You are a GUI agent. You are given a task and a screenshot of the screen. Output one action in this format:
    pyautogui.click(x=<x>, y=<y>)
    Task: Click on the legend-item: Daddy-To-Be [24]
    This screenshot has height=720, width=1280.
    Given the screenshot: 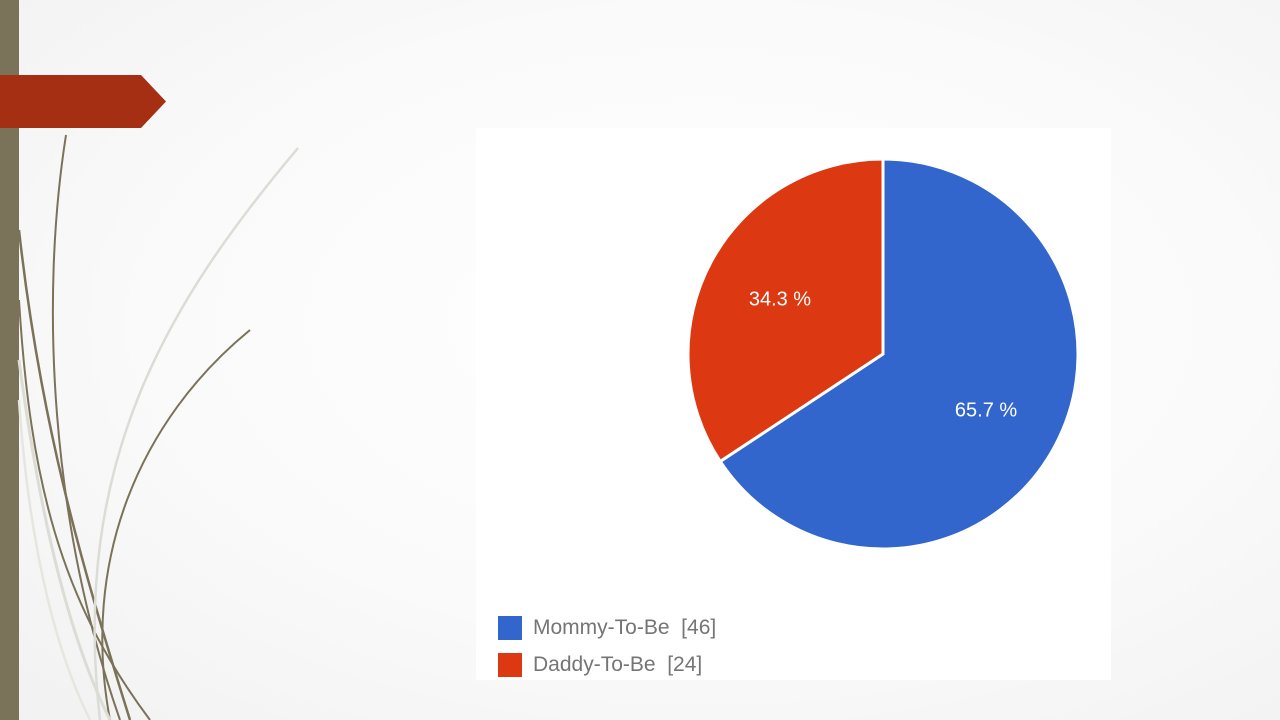 What is the action you would take?
    pyautogui.click(x=607, y=664)
    